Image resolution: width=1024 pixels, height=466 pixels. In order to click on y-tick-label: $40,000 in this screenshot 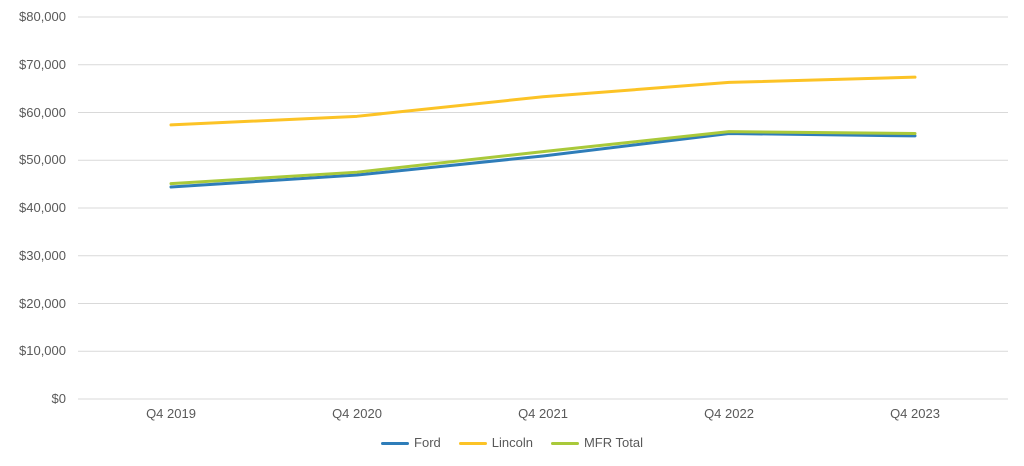, I will do `click(42, 207)`.